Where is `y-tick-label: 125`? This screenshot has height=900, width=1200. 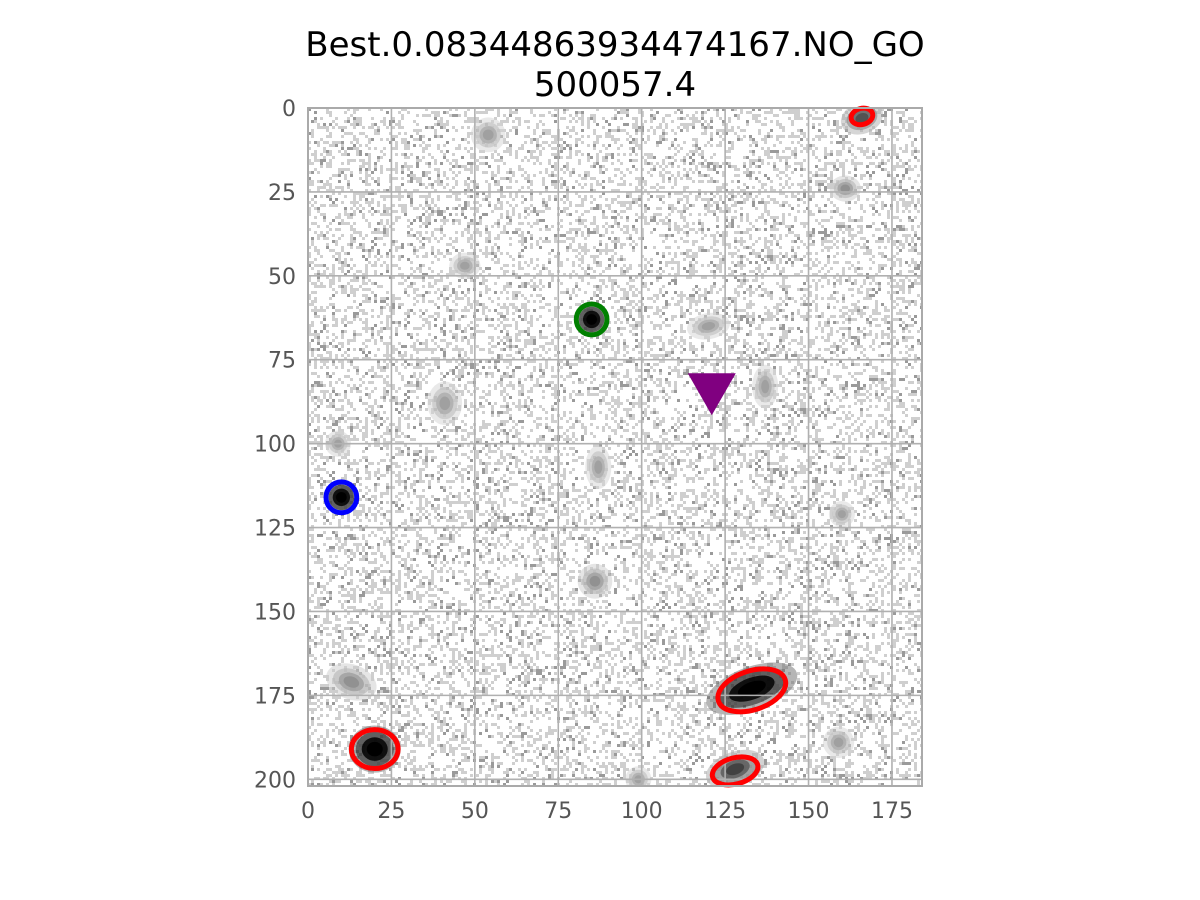
y-tick-label: 125 is located at coordinates (275, 529).